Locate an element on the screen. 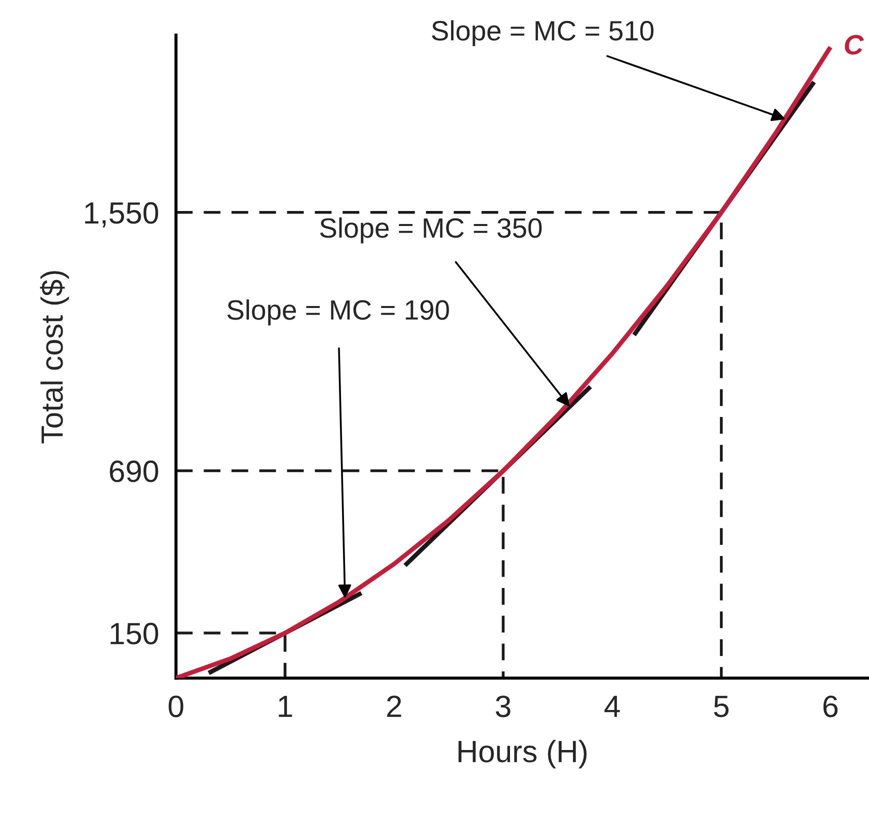 This screenshot has width=869, height=817. annotation: Slope = MC = 510 is located at coordinates (543, 33).